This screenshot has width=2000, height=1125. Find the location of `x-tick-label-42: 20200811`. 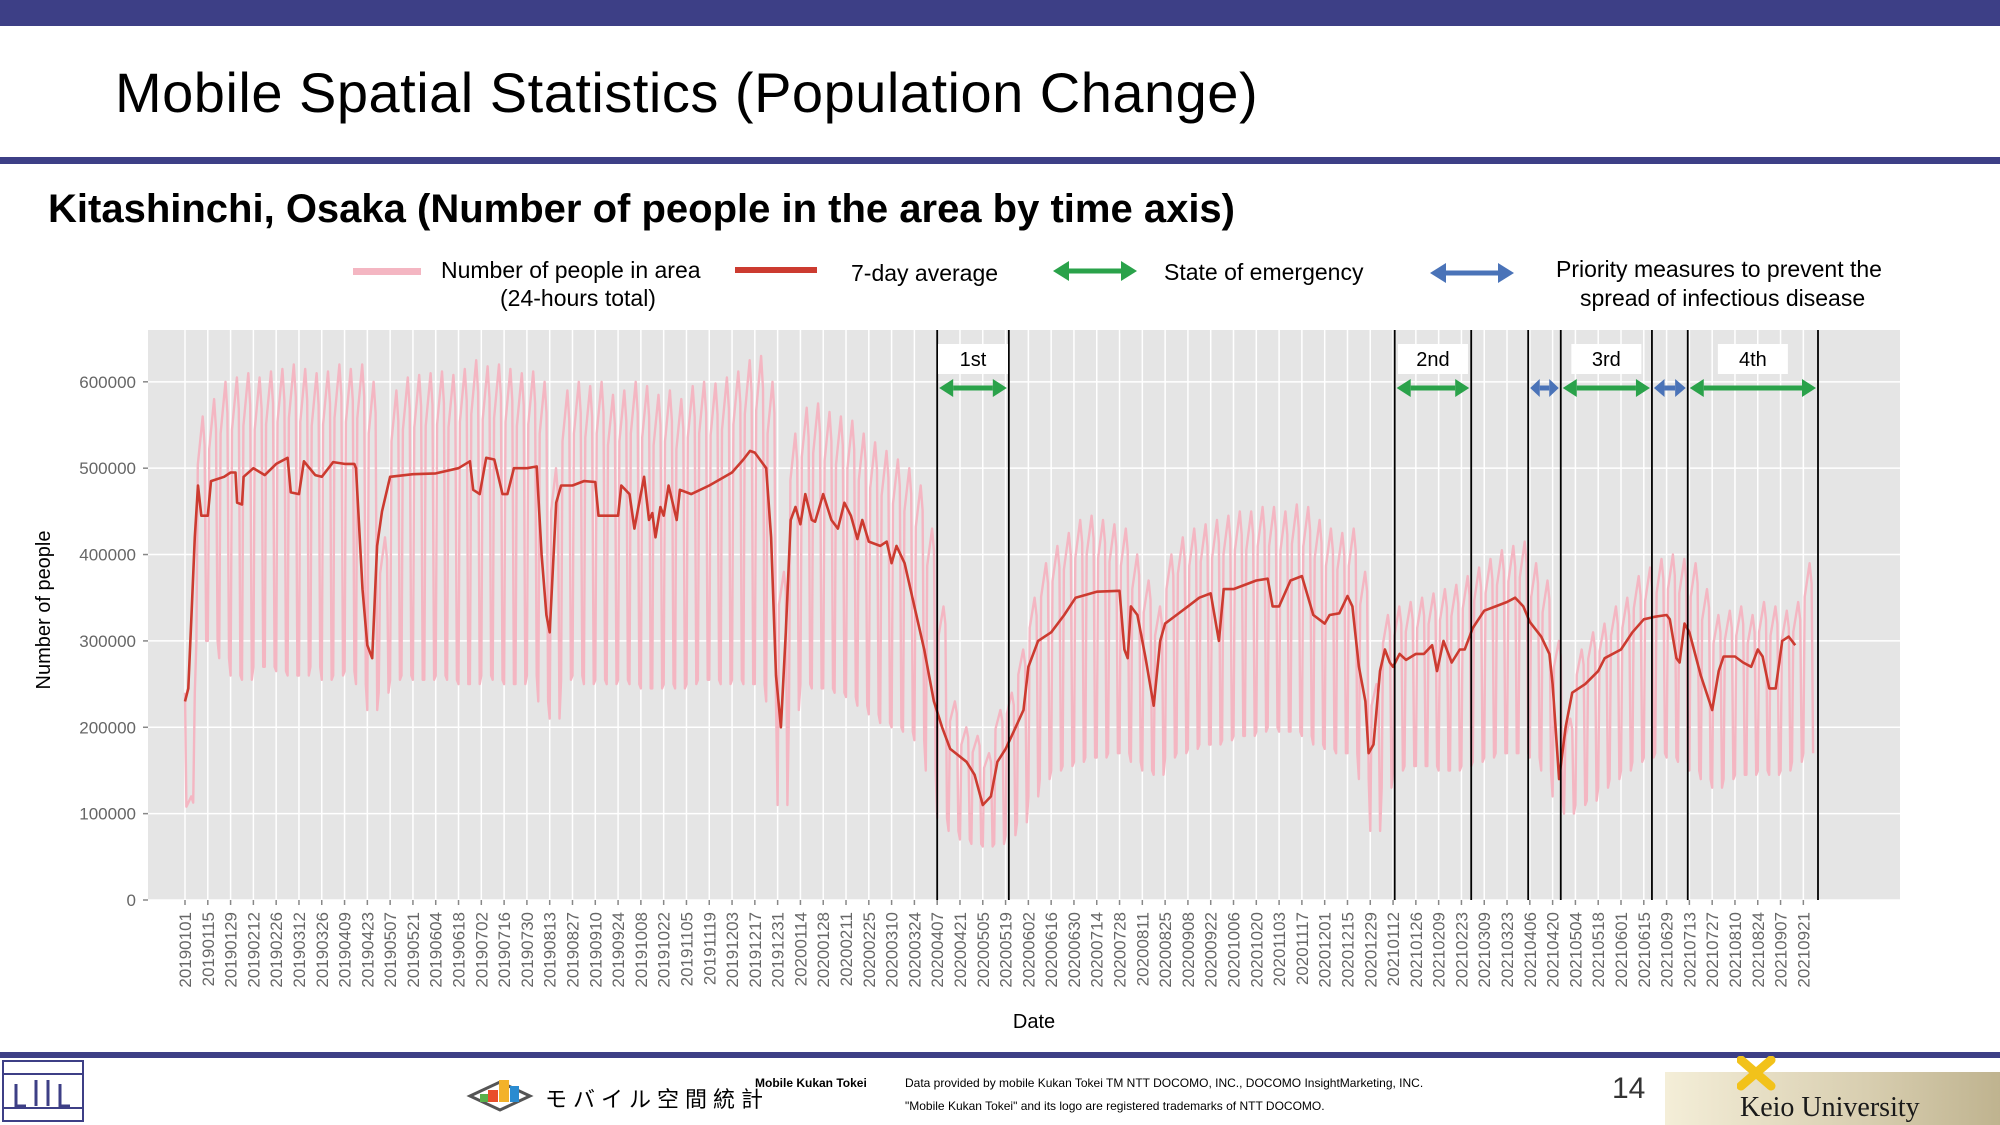

x-tick-label-42: 20200811 is located at coordinates (1142, 949).